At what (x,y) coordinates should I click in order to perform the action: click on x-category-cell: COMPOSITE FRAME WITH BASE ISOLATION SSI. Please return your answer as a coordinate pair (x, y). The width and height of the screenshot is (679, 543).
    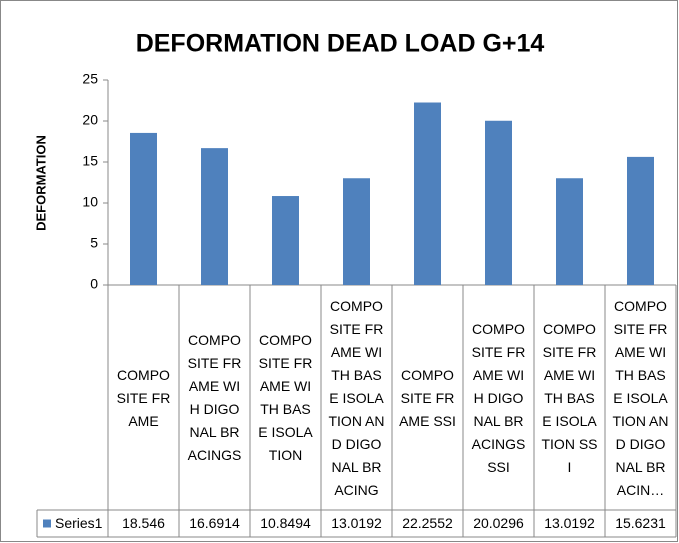
    Looking at the image, I should click on (569, 397).